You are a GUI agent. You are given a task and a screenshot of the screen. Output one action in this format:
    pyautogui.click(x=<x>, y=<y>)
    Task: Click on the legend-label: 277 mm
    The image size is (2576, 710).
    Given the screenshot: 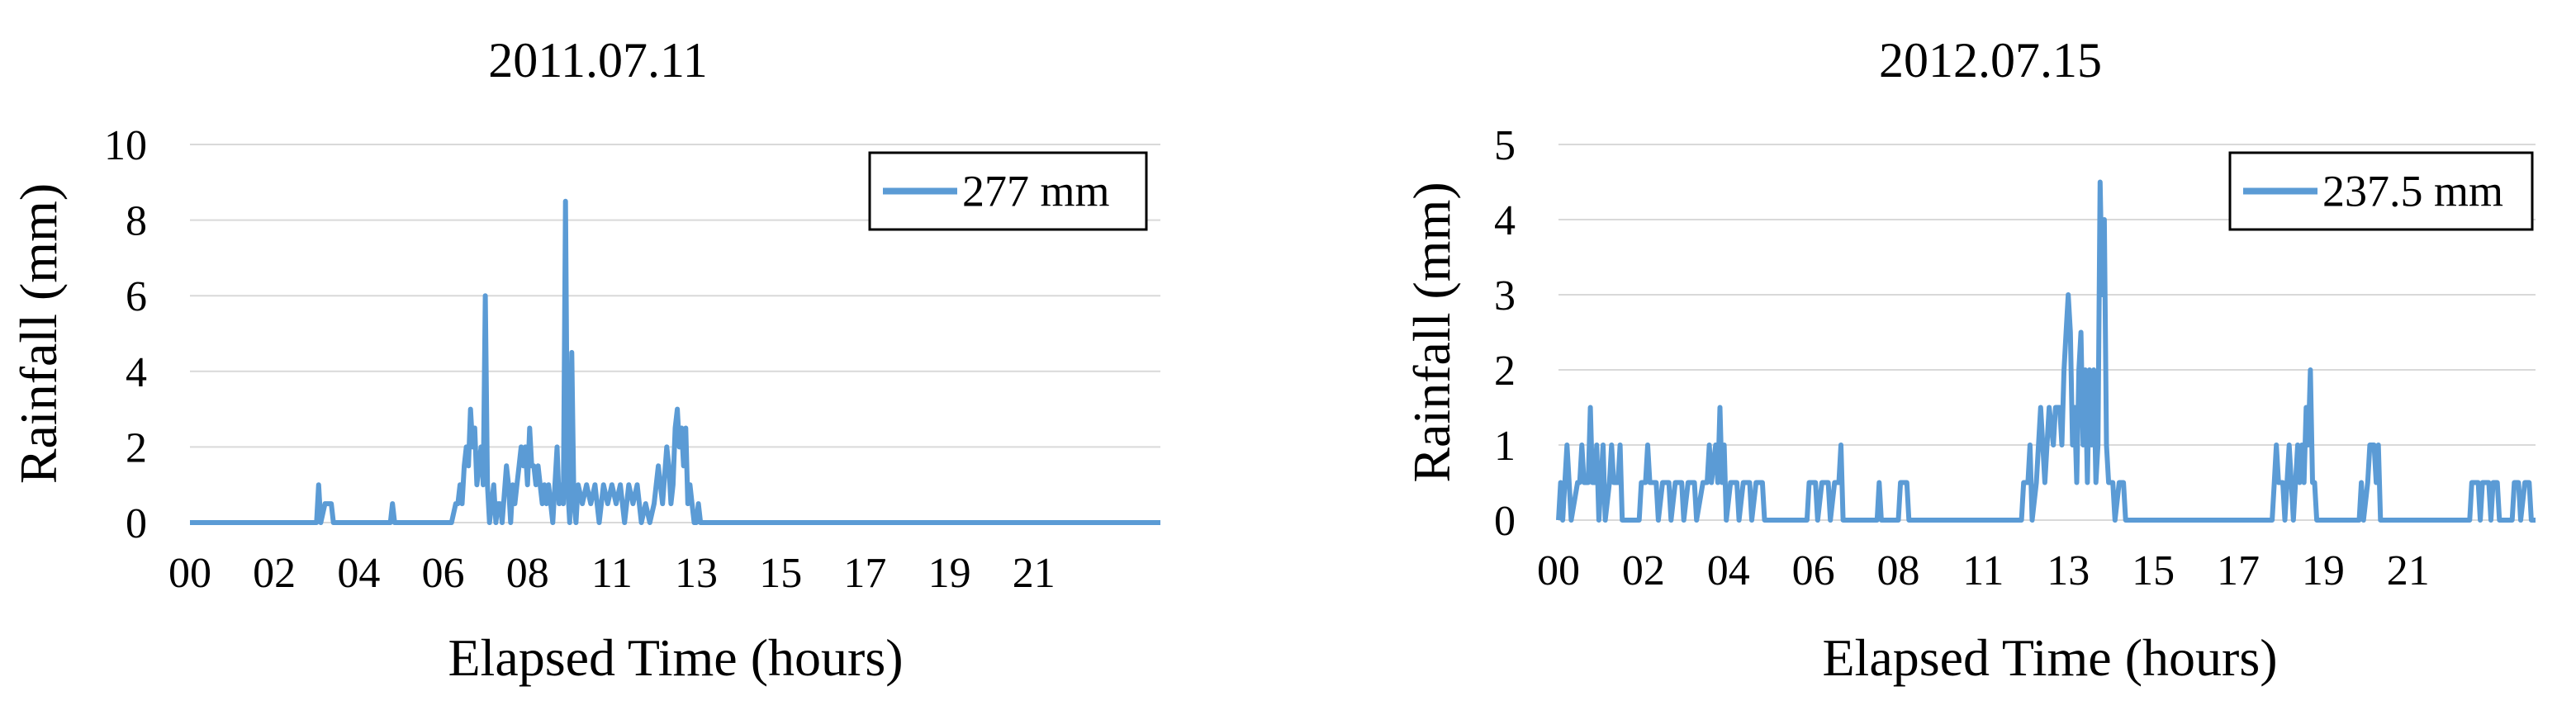 What is the action you would take?
    pyautogui.click(x=1036, y=191)
    